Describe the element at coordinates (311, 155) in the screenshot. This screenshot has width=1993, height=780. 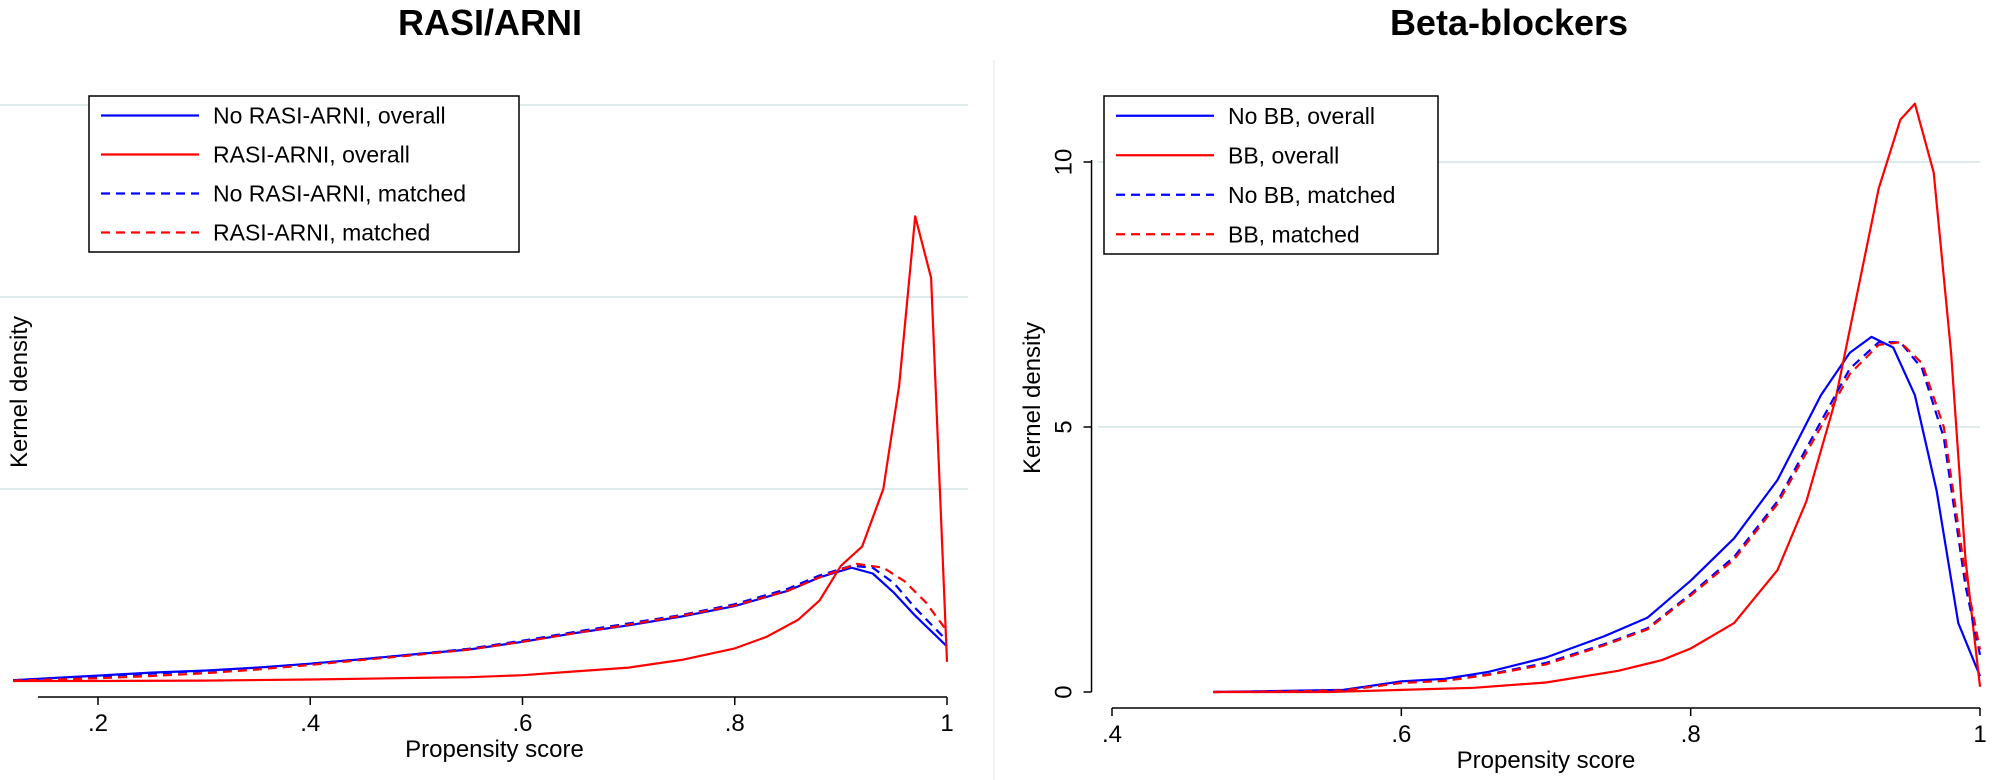
I see `legend-label: RASI-ARNI, overall` at that location.